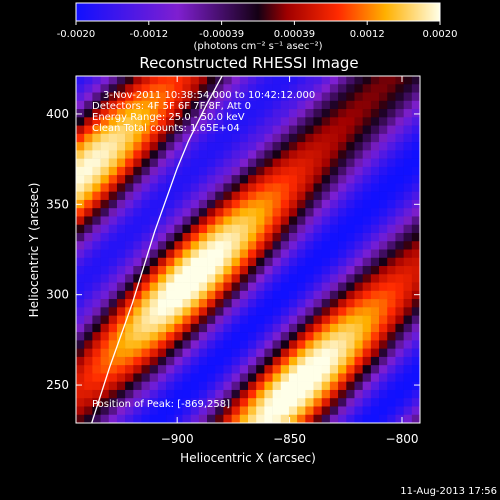 The image size is (500, 500). I want to click on y-tick-label: 350, so click(57, 204).